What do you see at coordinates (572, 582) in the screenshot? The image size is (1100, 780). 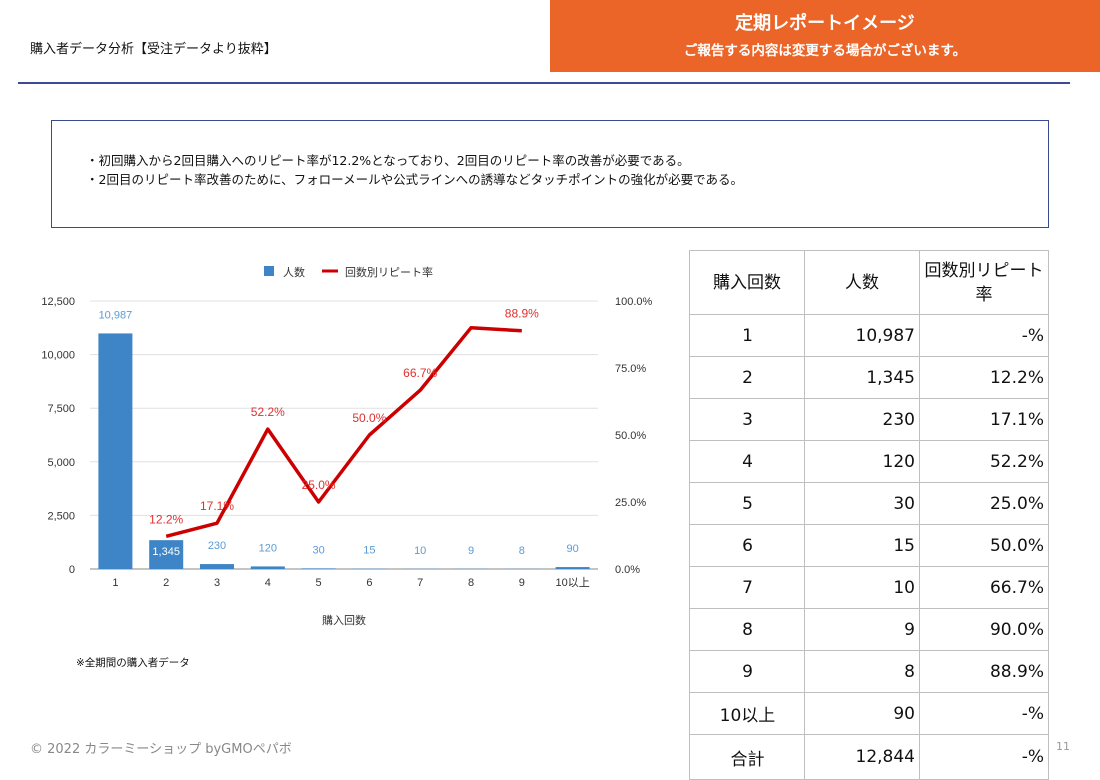 I see `x-tick-label: 10以上` at bounding box center [572, 582].